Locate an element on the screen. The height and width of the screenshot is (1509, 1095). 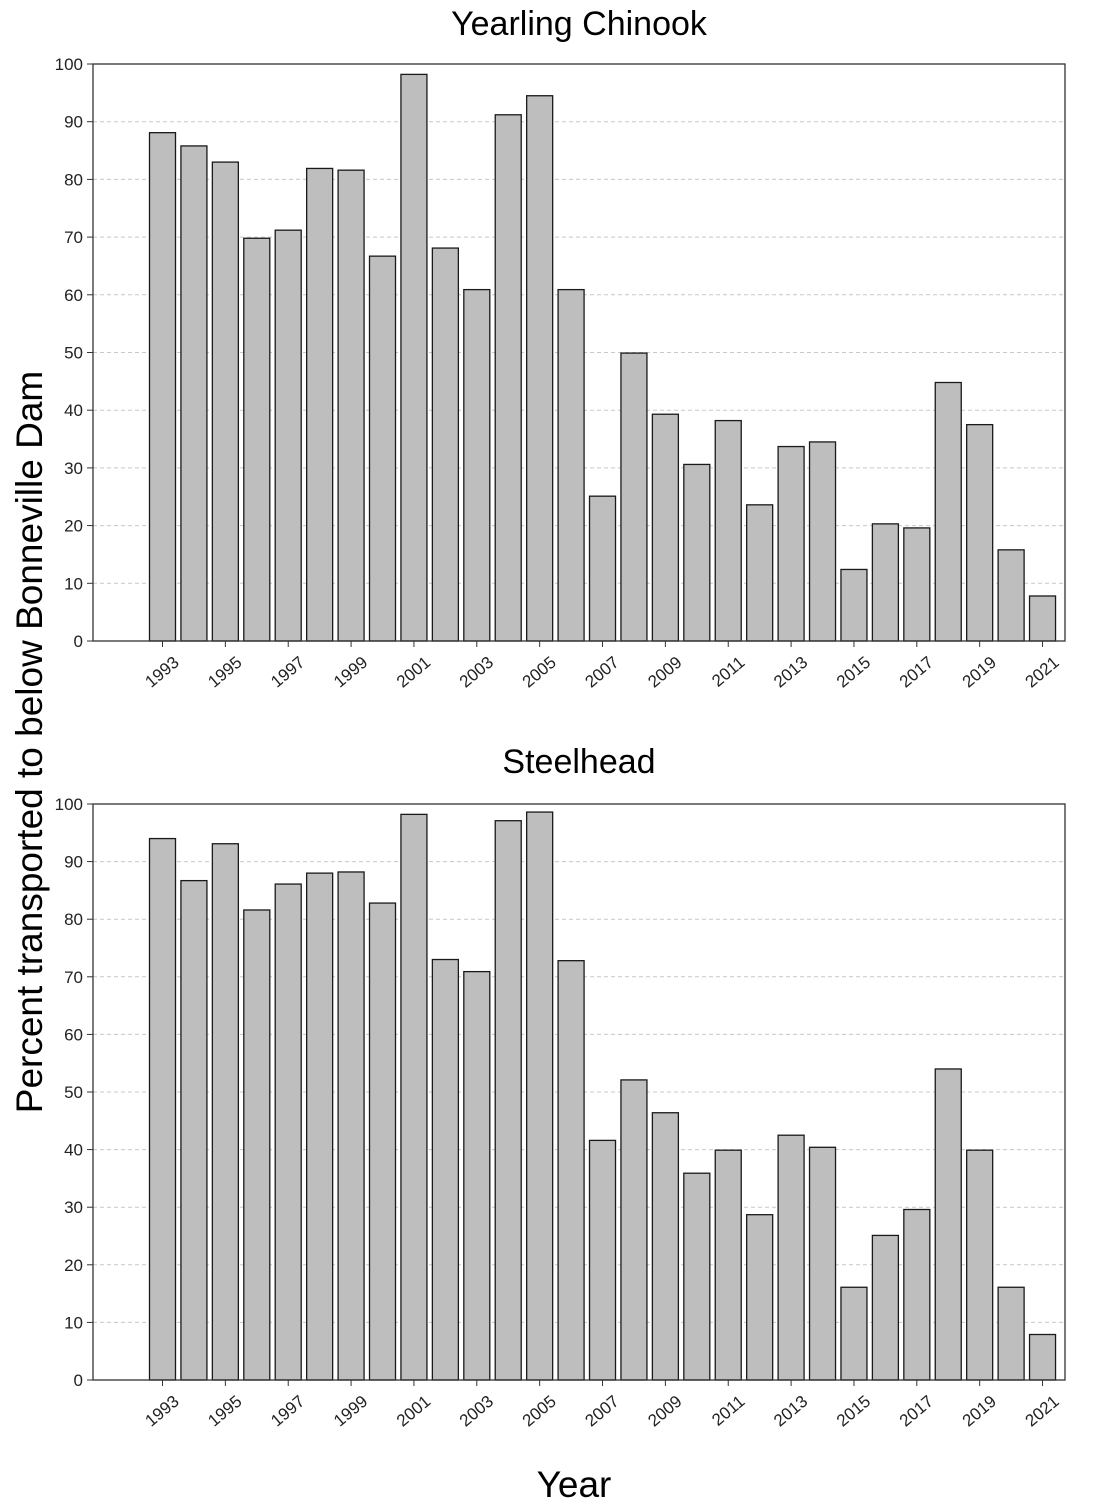
x-tick-label: 2001 is located at coordinates (413, 672).